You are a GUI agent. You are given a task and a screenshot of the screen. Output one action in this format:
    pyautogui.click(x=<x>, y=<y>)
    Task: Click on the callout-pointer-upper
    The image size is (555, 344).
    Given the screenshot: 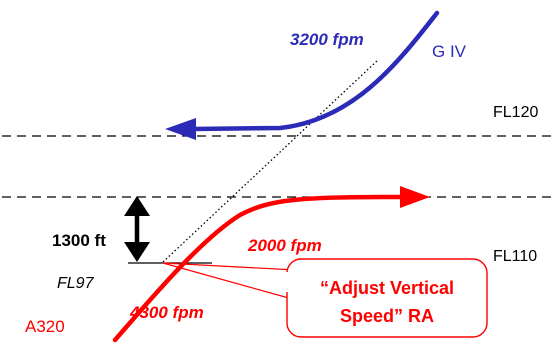 What is the action you would take?
    pyautogui.click(x=229, y=266)
    